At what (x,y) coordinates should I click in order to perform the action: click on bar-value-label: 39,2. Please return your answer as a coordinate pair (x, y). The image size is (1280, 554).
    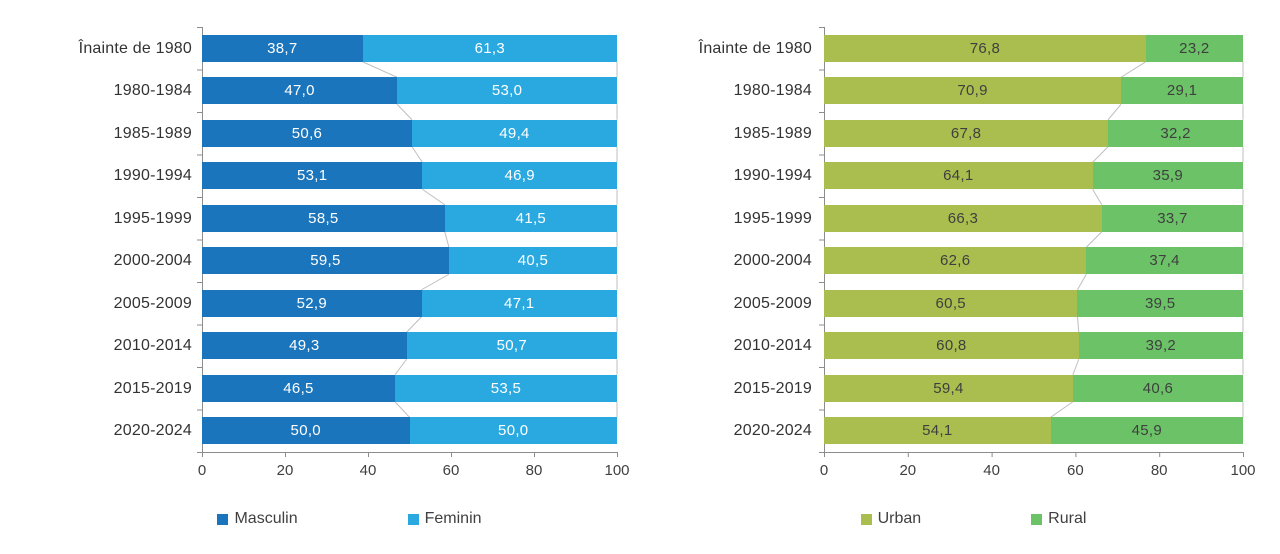
    Looking at the image, I should click on (1161, 346).